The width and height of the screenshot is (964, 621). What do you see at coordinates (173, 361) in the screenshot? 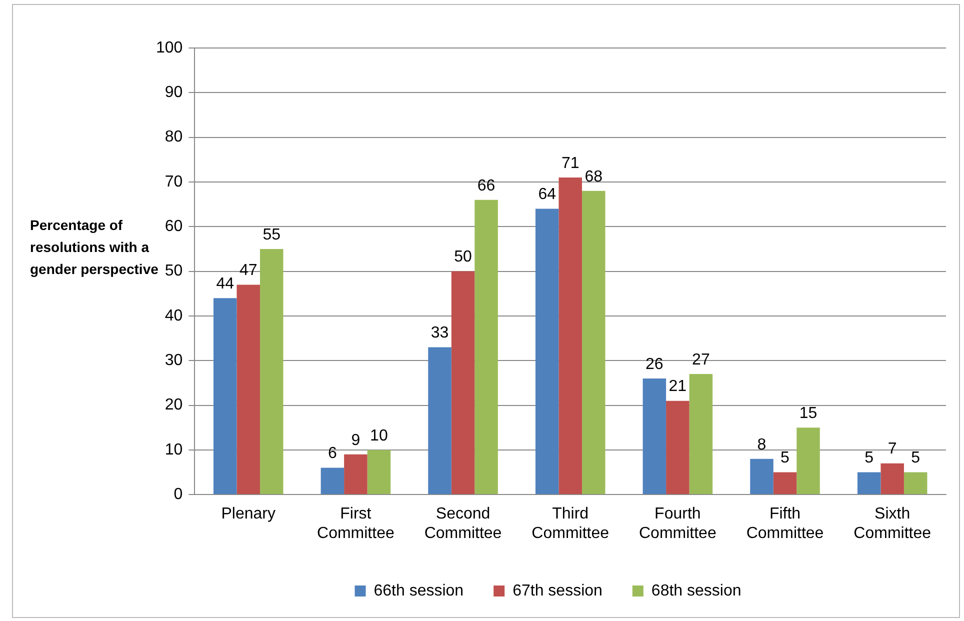
I see `y-tick-label: 30` at bounding box center [173, 361].